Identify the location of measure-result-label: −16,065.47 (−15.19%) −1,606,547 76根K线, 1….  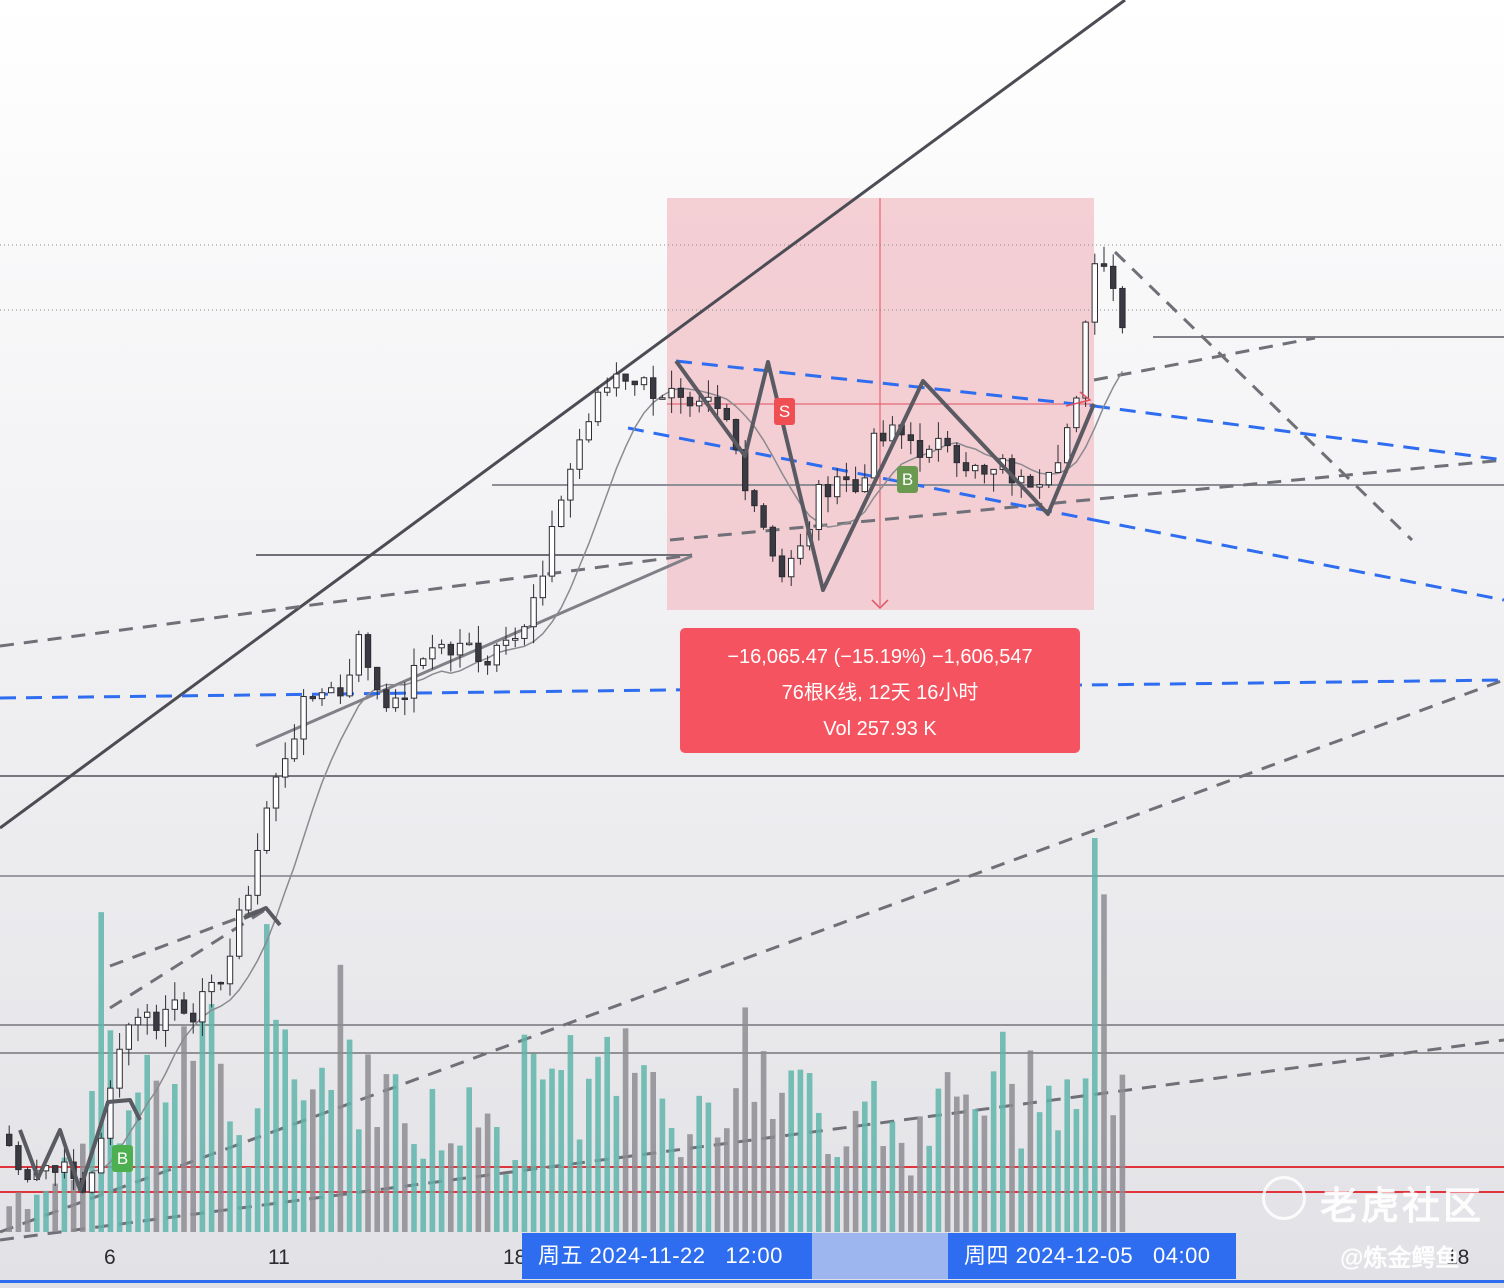
(880, 690).